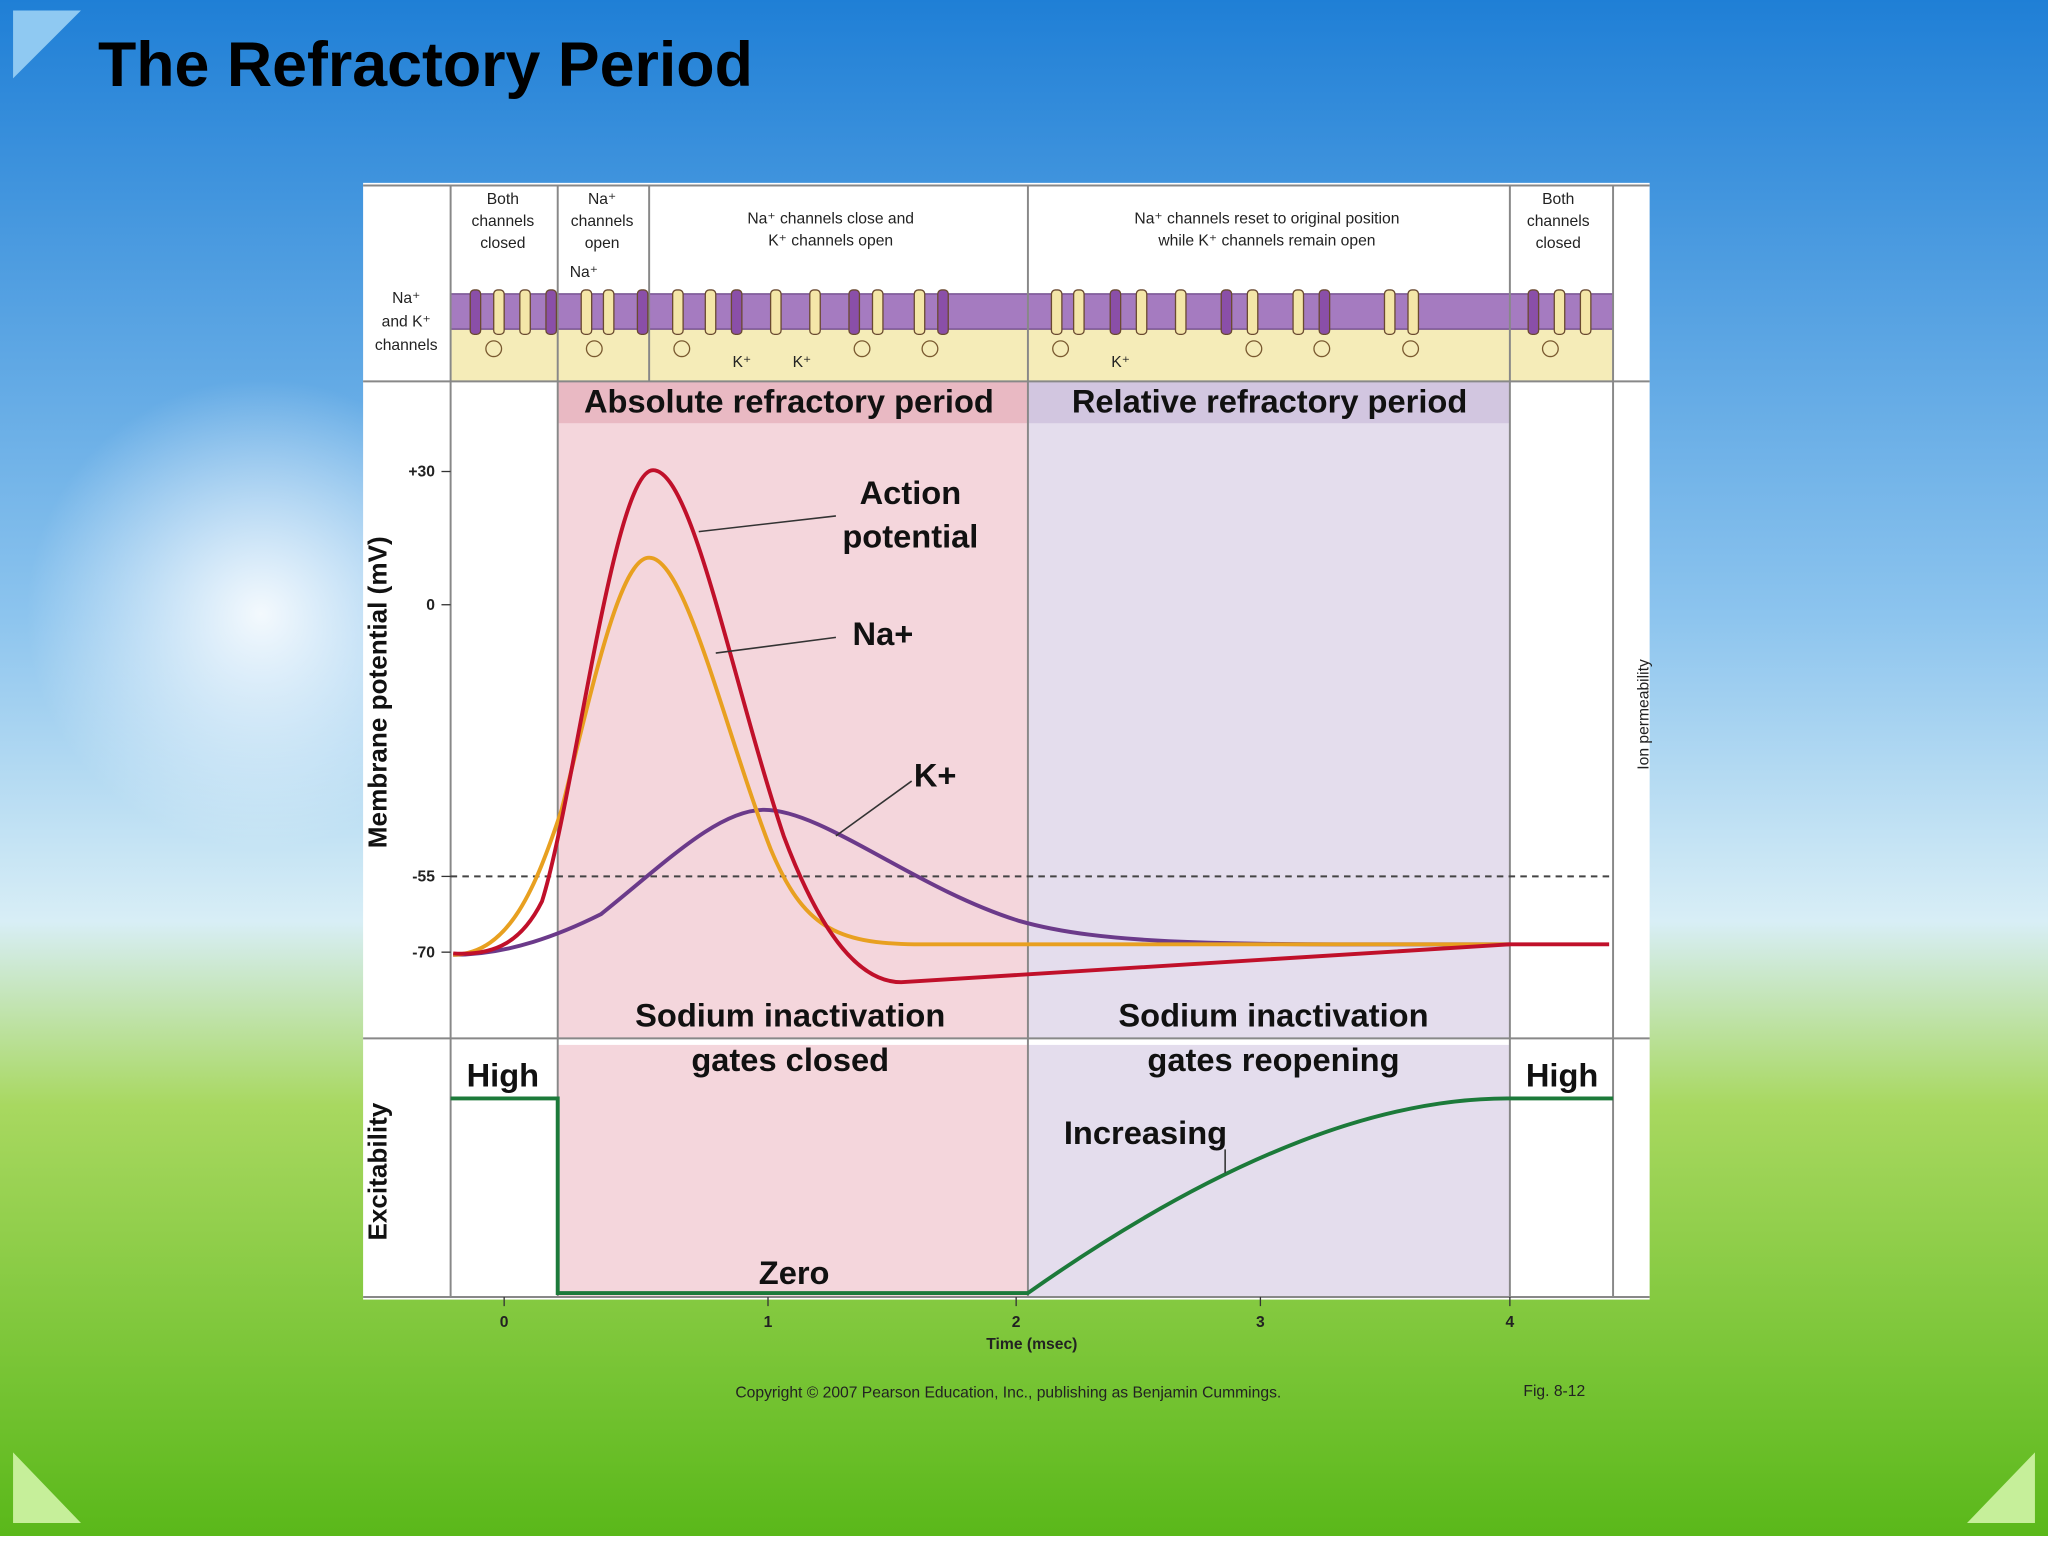 The height and width of the screenshot is (1541, 2048). Describe the element at coordinates (830, 241) in the screenshot. I see `channel-state-label: K⁺ channels open` at that location.